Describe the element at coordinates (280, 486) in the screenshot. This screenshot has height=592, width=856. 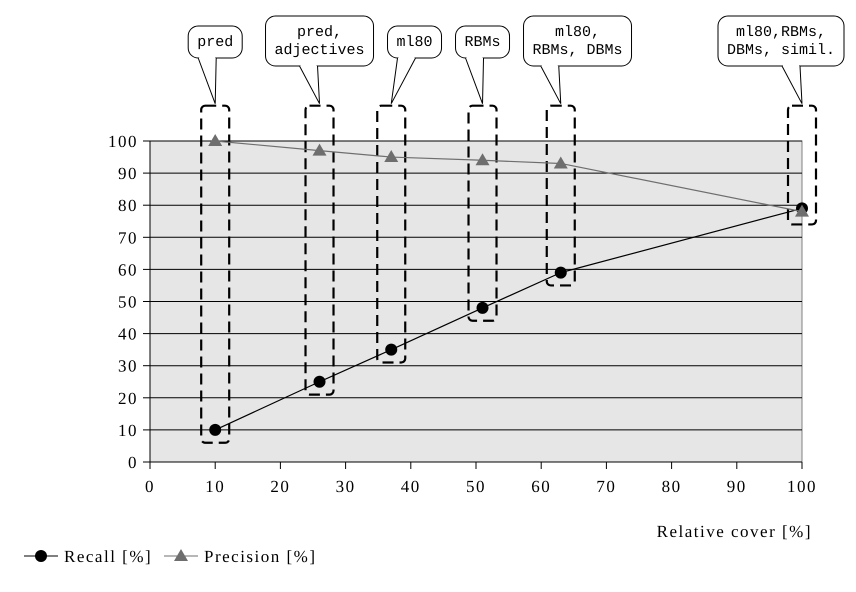
I see `x-tick-label: 20` at that location.